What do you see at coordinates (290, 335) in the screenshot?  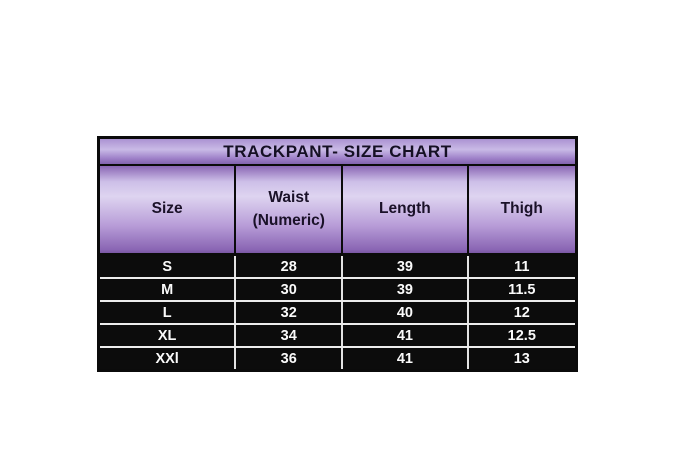 I see `cell-waist: 34` at bounding box center [290, 335].